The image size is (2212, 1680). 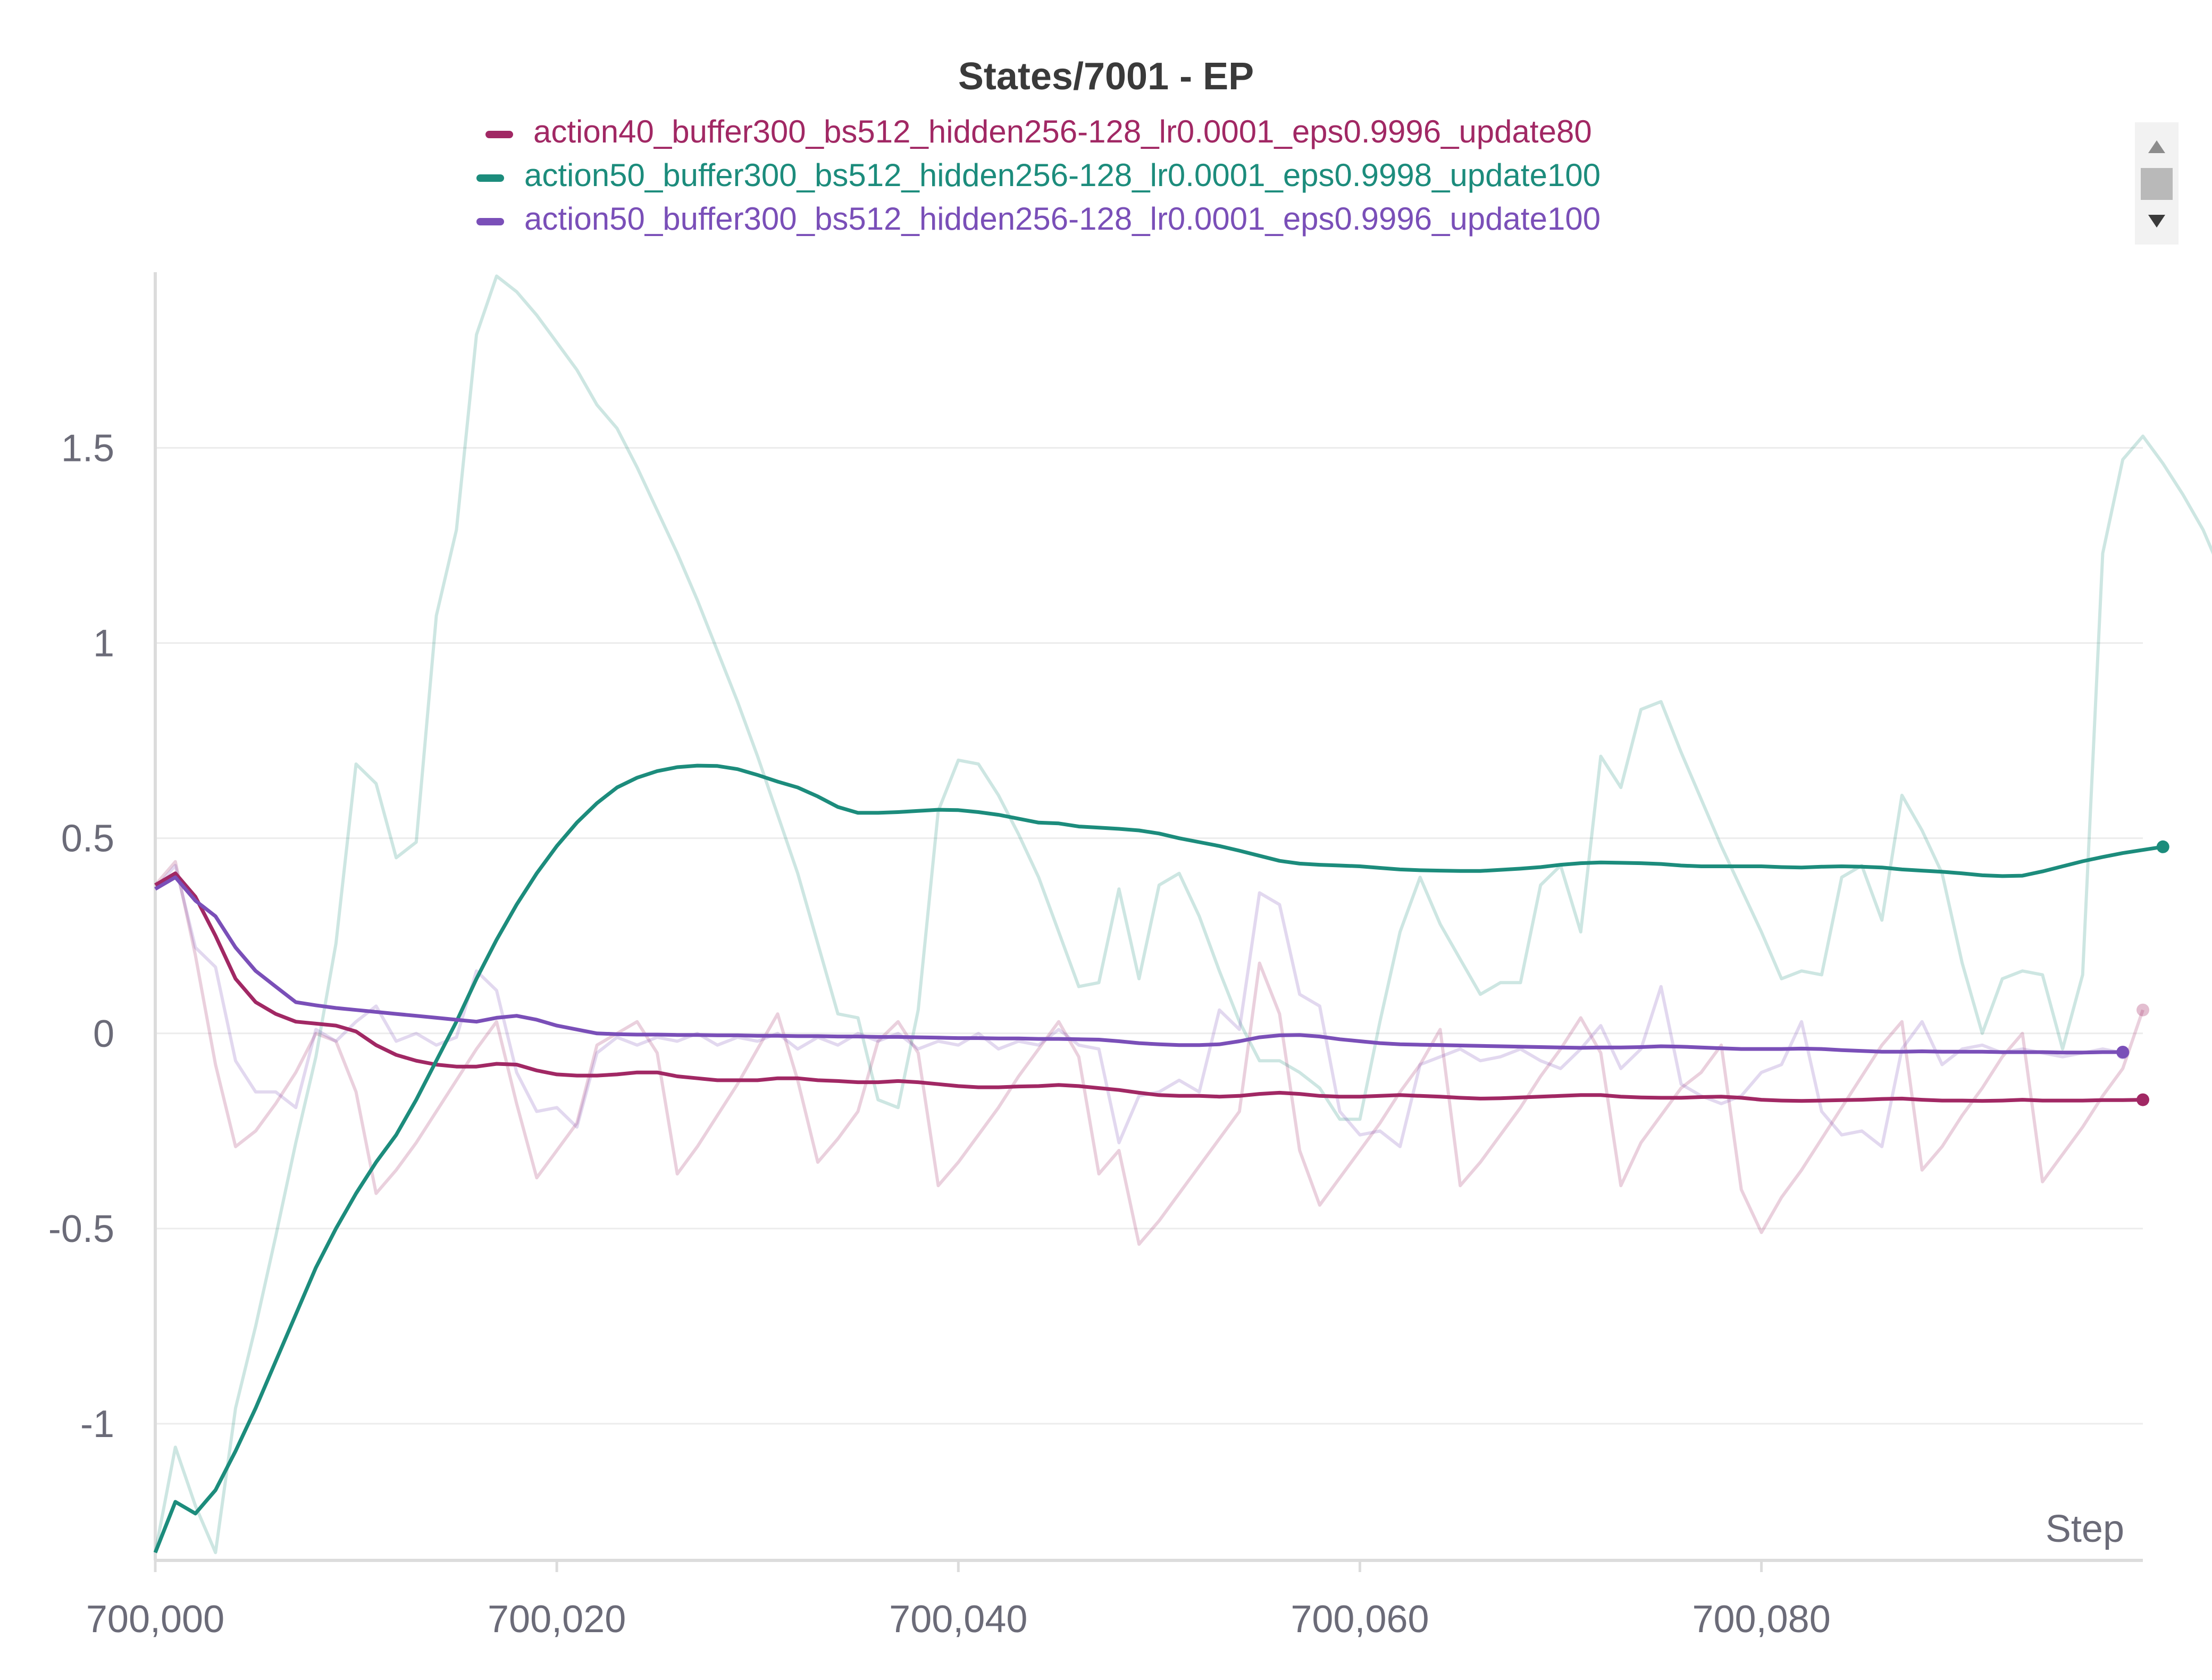 I want to click on y-tick-label: 1.5, so click(x=87, y=448).